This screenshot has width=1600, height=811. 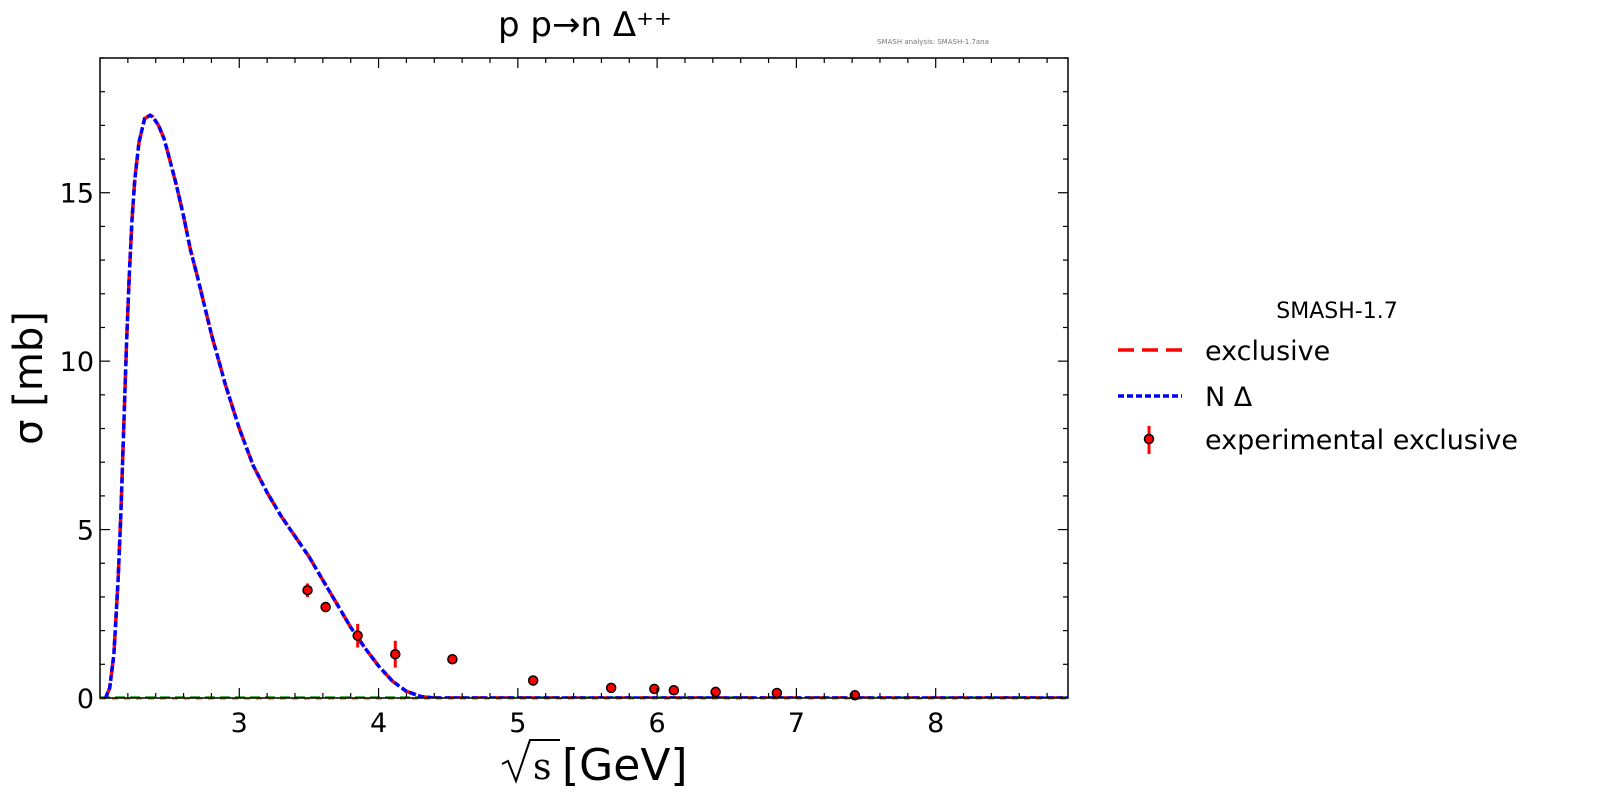 I want to click on legend-experimental-label: experimental exclusive, so click(x=1361, y=440).